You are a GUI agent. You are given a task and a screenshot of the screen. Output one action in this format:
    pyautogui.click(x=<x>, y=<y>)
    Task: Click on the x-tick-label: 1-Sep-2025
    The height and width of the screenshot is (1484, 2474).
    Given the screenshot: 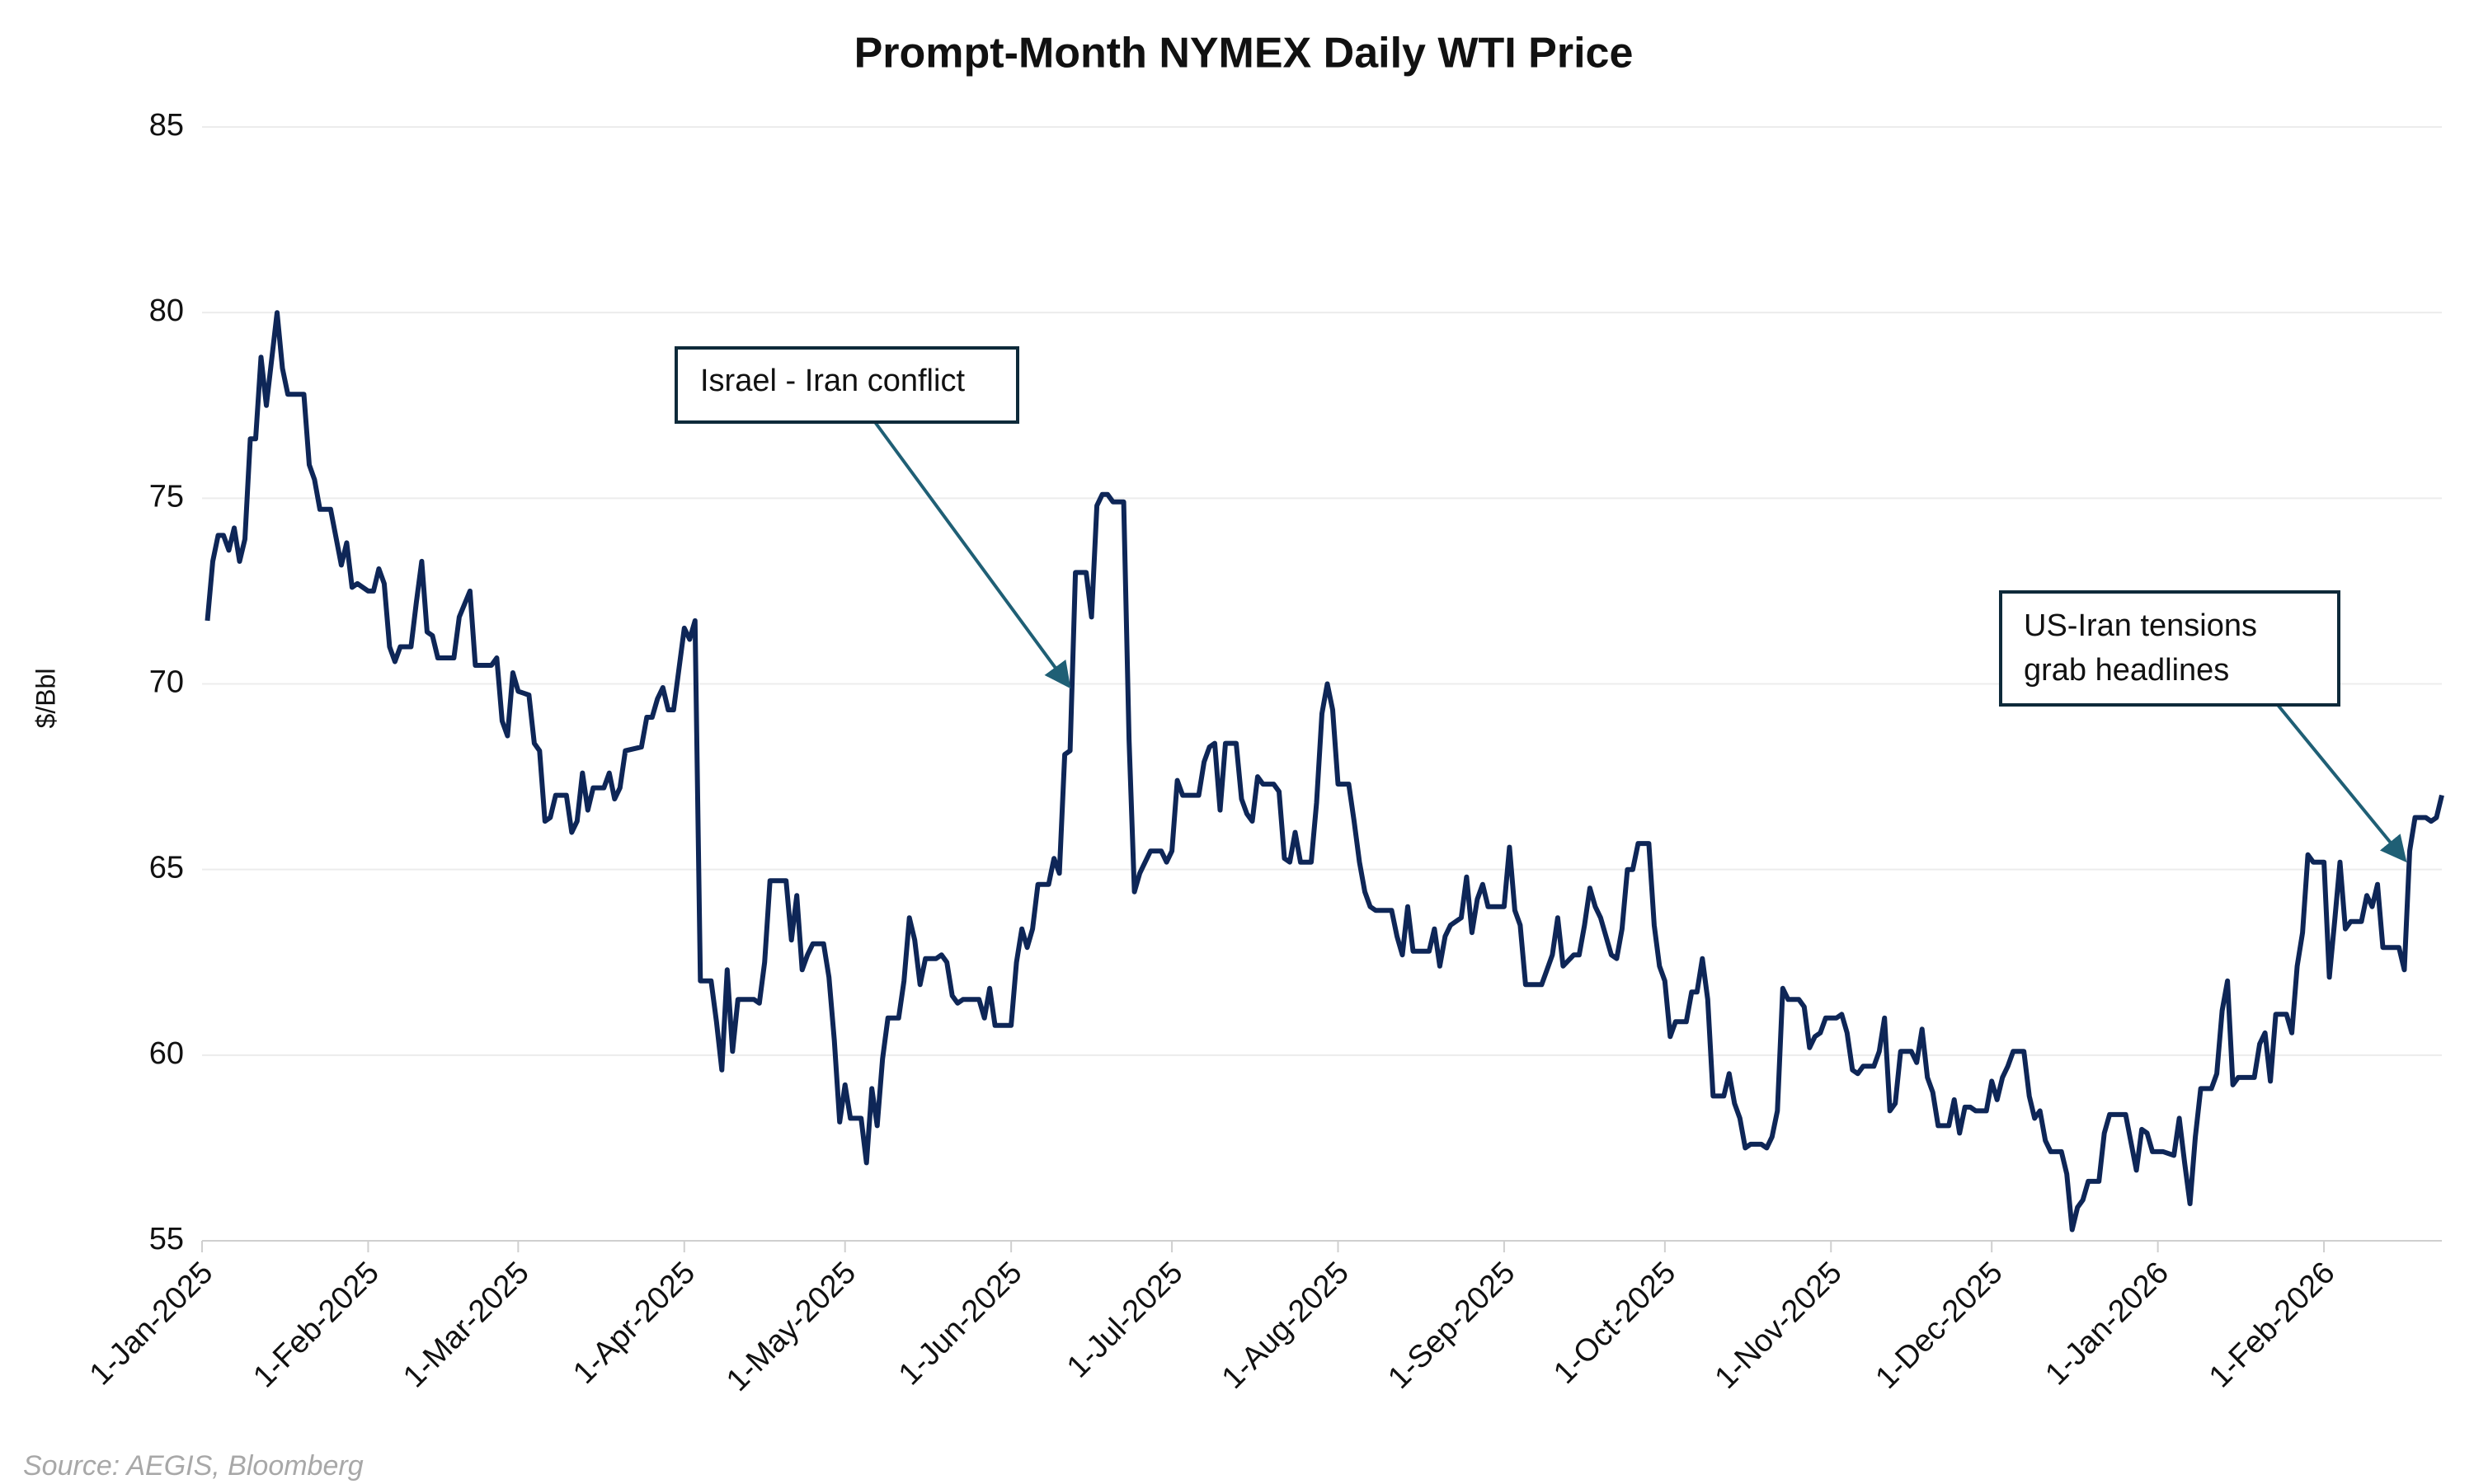 What is the action you would take?
    pyautogui.click(x=1451, y=1326)
    